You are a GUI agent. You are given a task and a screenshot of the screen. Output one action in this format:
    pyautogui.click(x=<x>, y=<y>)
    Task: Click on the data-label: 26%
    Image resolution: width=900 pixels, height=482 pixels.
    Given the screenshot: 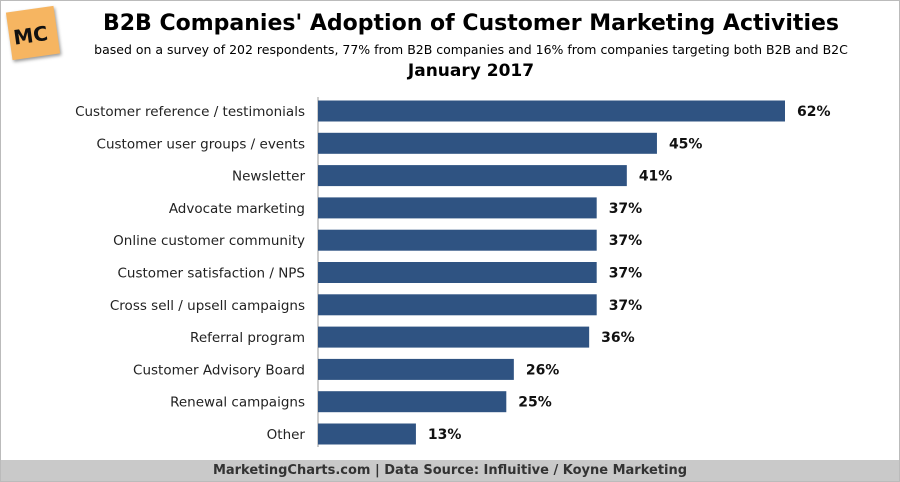 What is the action you would take?
    pyautogui.click(x=543, y=370)
    